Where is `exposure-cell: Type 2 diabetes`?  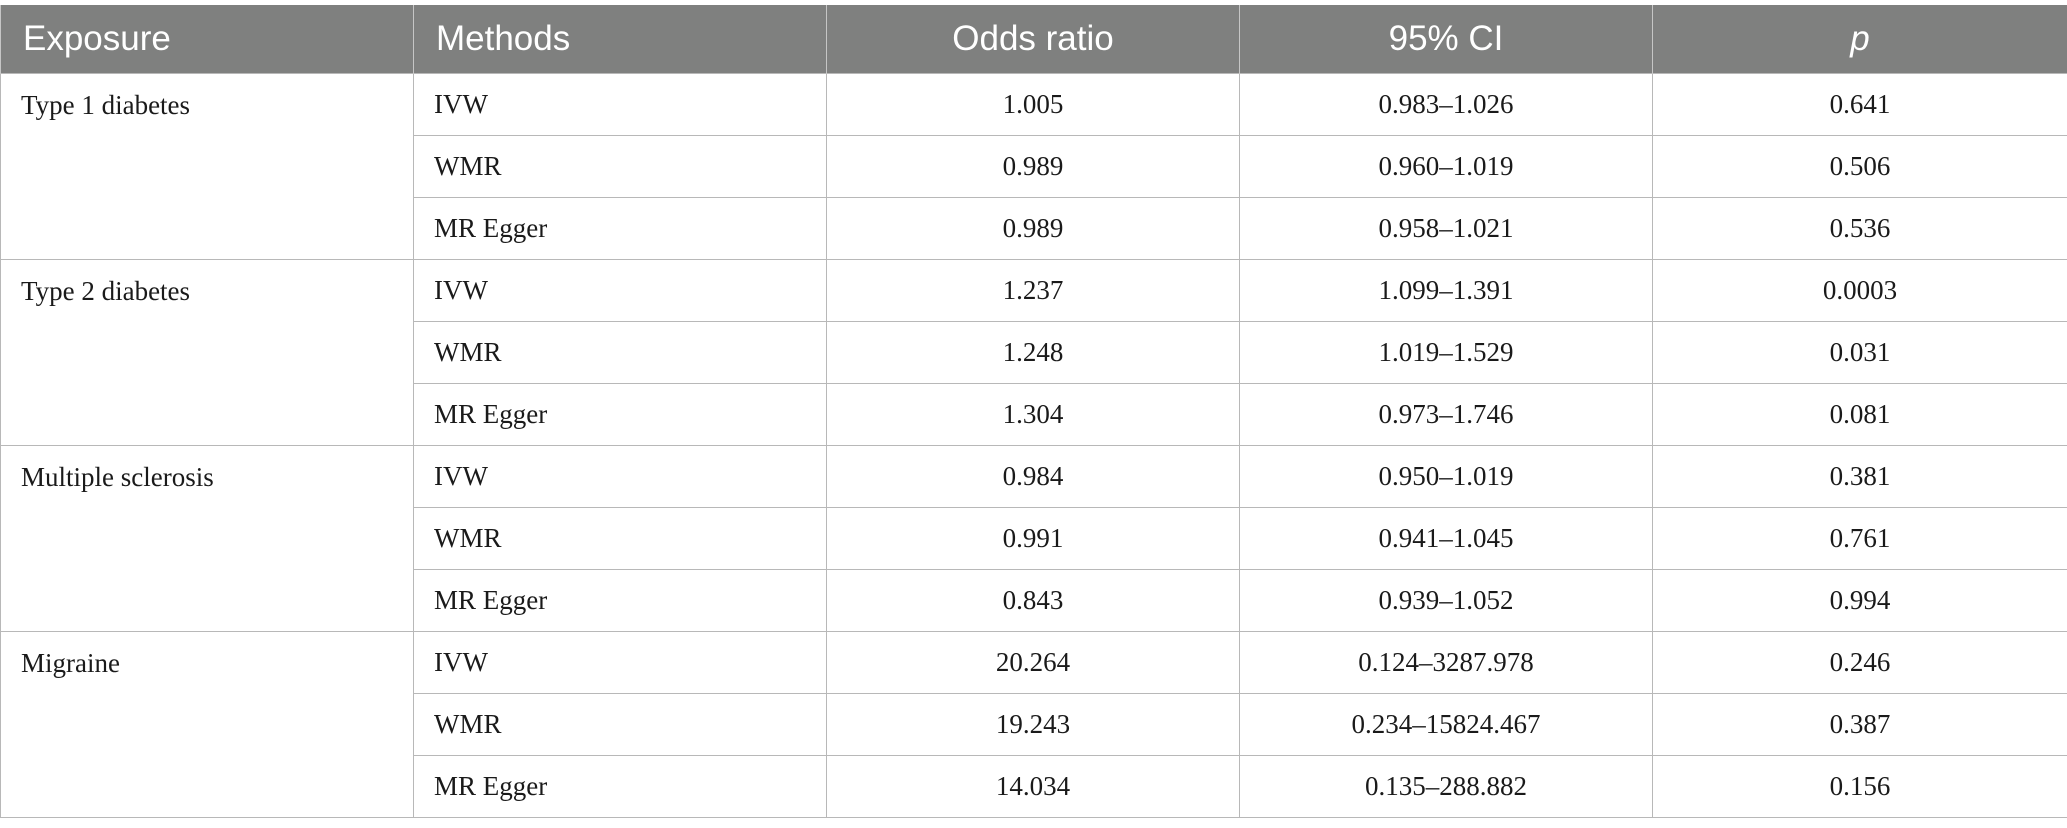 exposure-cell: Type 2 diabetes is located at coordinates (207, 352).